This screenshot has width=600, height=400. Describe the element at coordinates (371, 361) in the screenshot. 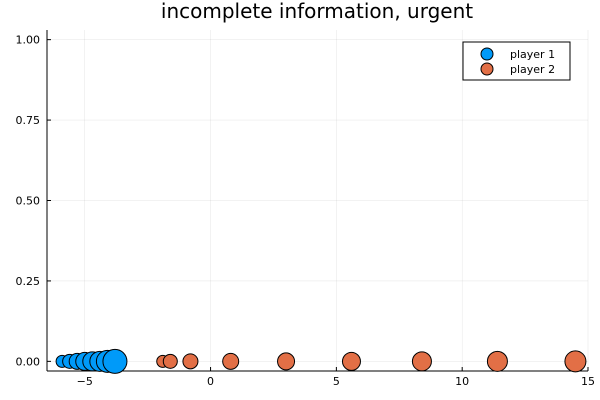

I see `series-2-points` at that location.